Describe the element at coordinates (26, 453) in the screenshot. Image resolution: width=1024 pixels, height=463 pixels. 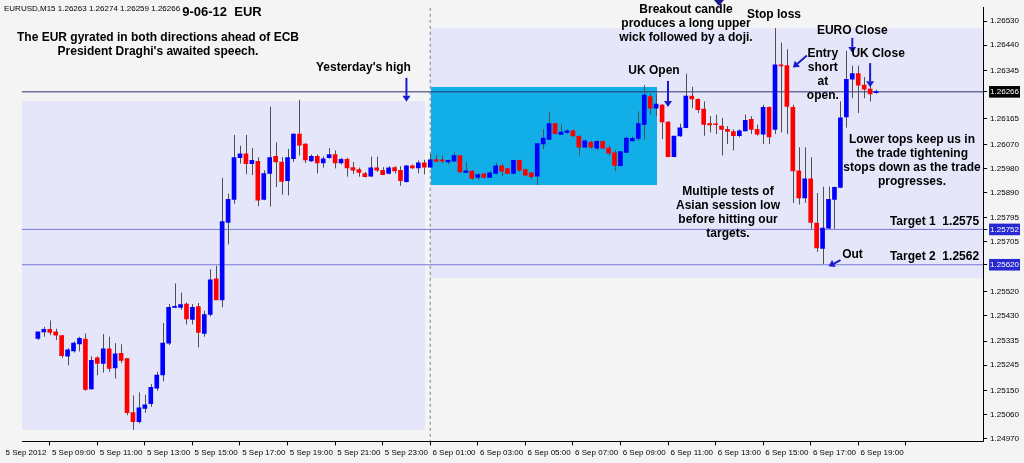
I see `x-tick-label: 5 Sep 2012` at that location.